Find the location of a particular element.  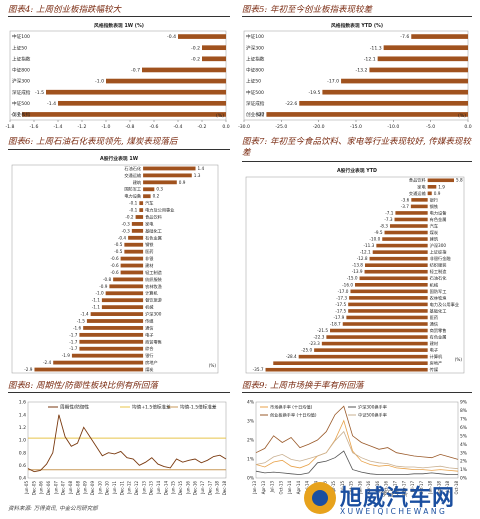

left-y-tick-label: 1% is located at coordinates (250, 460).